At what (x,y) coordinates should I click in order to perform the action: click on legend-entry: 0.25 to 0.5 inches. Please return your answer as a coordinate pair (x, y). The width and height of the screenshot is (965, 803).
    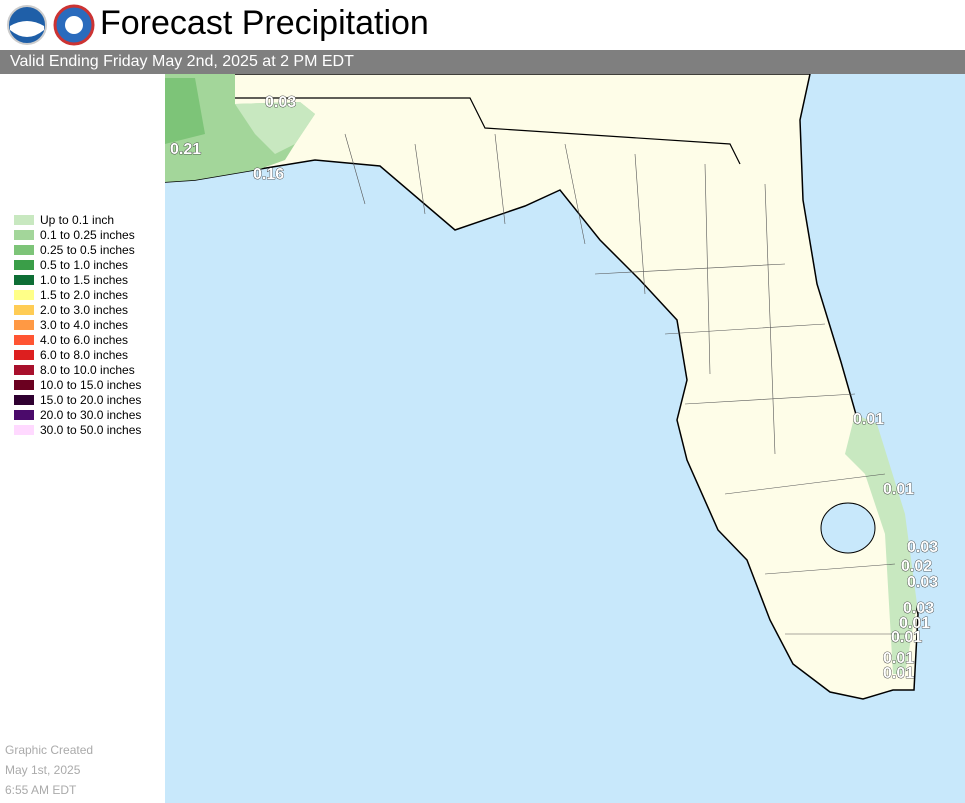
    Looking at the image, I should click on (77, 249).